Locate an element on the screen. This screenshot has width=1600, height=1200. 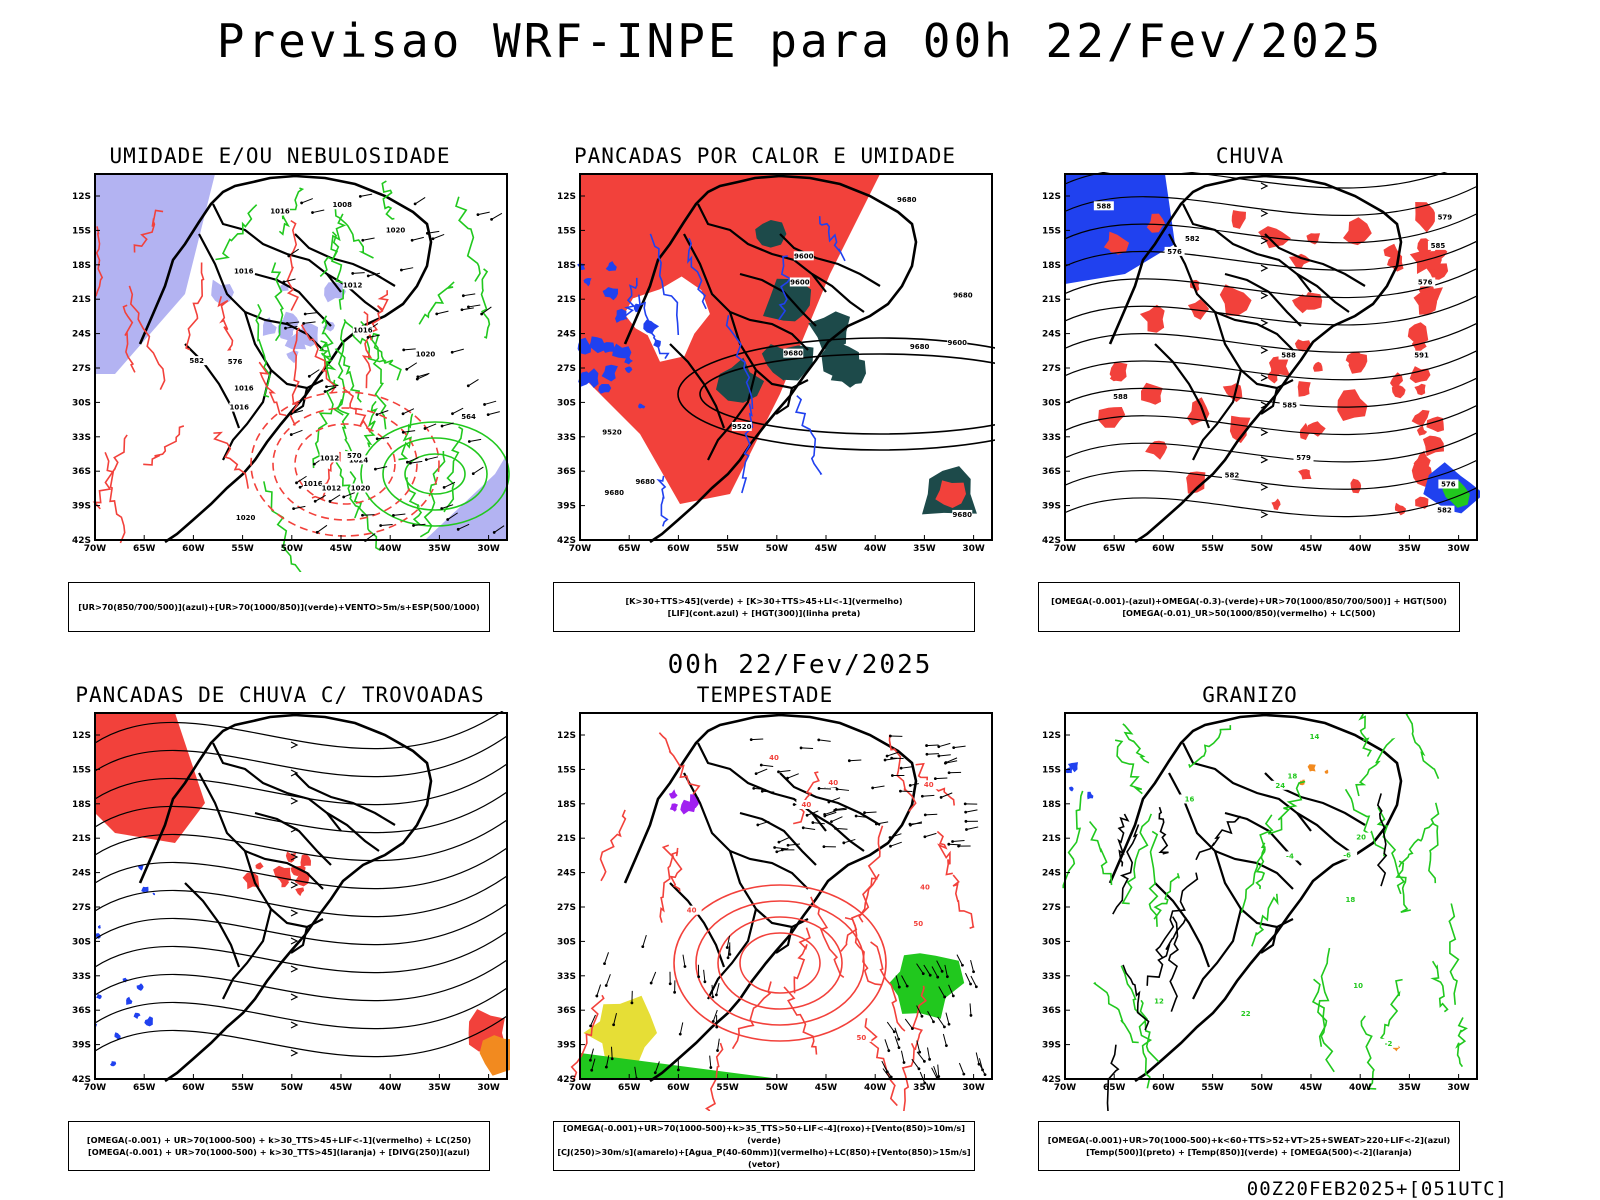
contour-label: 18 is located at coordinates (1351, 900).